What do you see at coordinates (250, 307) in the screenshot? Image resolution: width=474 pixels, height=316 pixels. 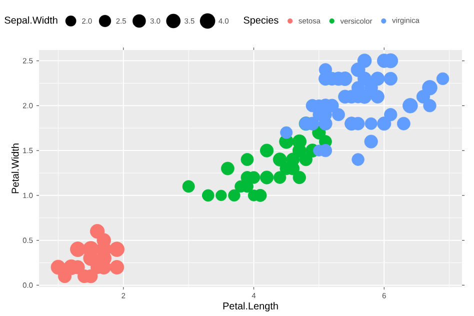 I see `x-axis-title: Petal.Length` at bounding box center [250, 307].